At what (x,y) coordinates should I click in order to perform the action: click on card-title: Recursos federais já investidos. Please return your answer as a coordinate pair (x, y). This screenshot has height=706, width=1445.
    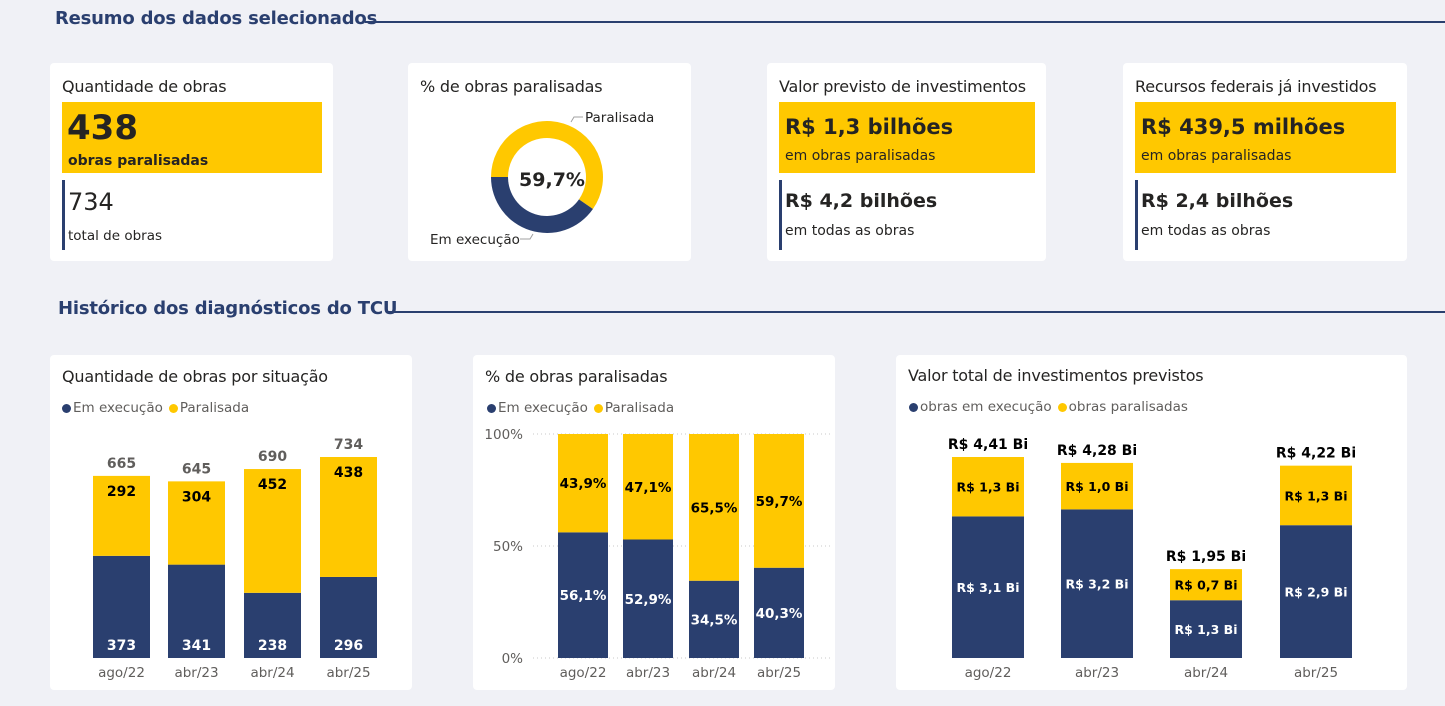
    Looking at the image, I should click on (1256, 86).